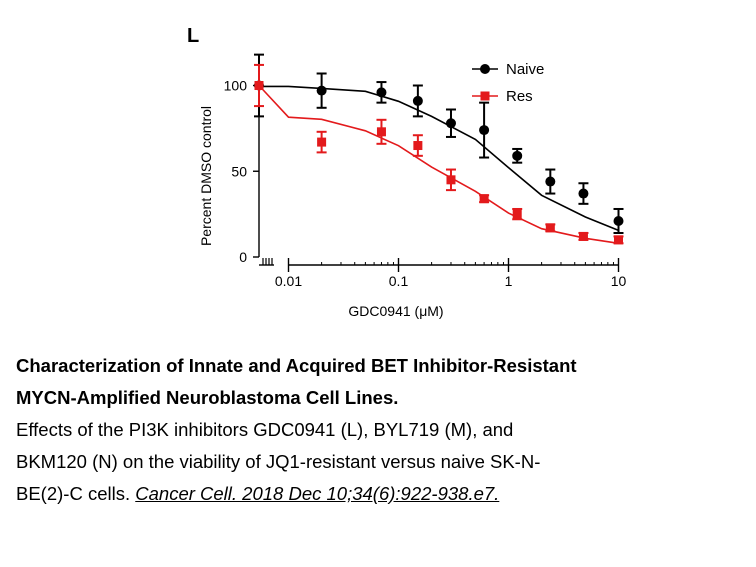 The image size is (756, 567). What do you see at coordinates (288, 281) in the screenshot?
I see `x-tick-label: 0.01` at bounding box center [288, 281].